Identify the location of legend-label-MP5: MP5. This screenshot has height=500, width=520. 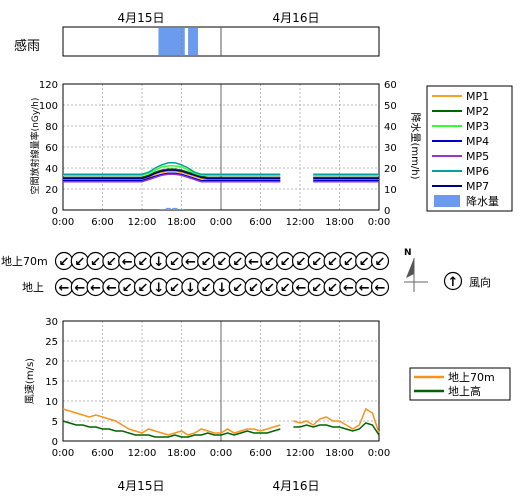
(477, 156).